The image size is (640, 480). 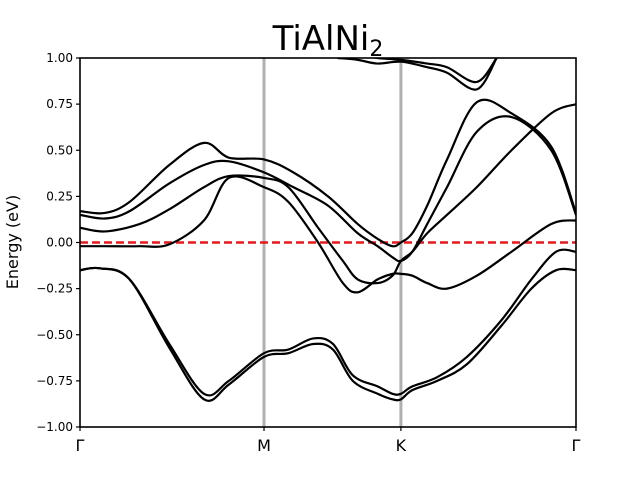 What do you see at coordinates (376, 49) in the screenshot?
I see `chart-title-subscript: 2` at bounding box center [376, 49].